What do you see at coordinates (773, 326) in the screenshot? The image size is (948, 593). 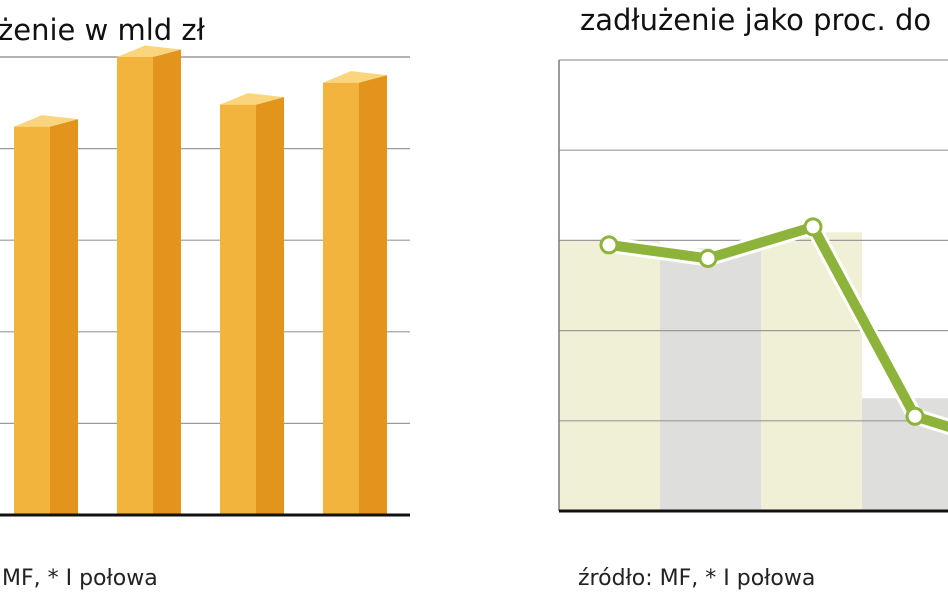 I see `line-series` at bounding box center [773, 326].